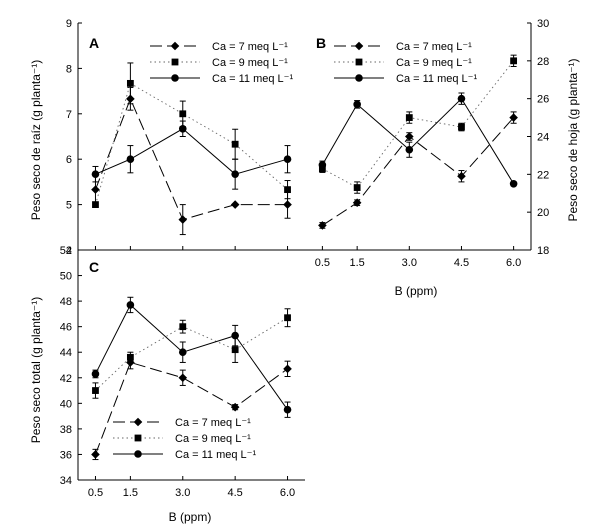  Describe the element at coordinates (66, 277) in the screenshot. I see `panel-c-ytick-label: 50` at that location.